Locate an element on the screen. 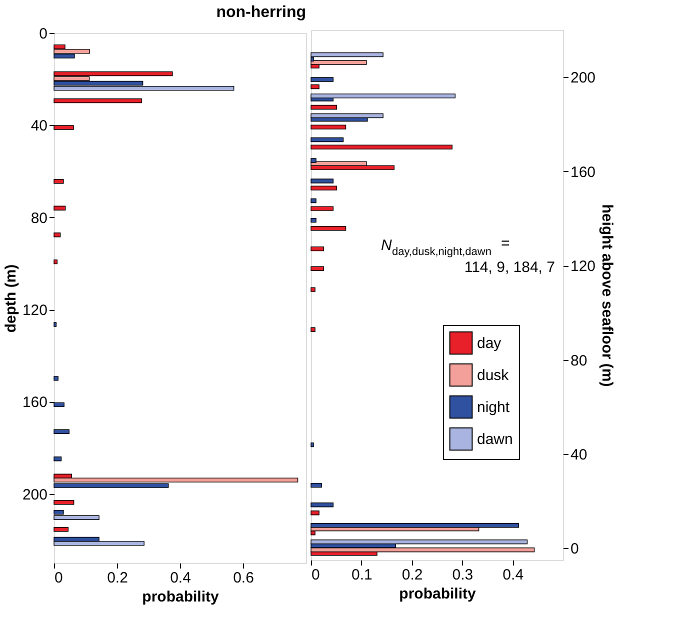 The image size is (682, 625). x-tick-label: 0.6 is located at coordinates (243, 578).